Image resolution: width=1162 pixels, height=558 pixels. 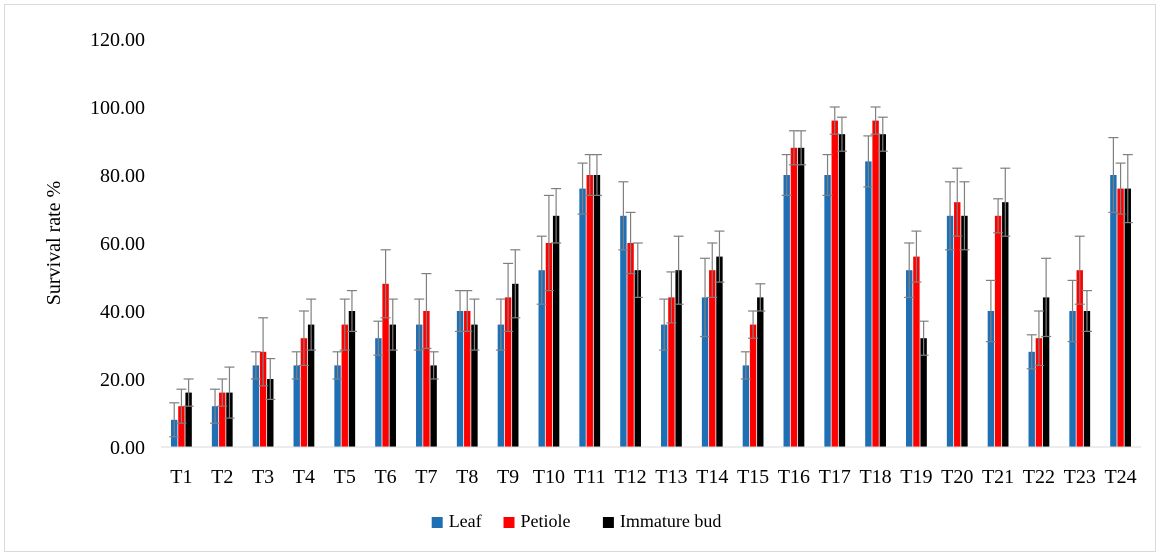 What do you see at coordinates (222, 392) in the screenshot?
I see `error-bar-petiole-t2` at bounding box center [222, 392].